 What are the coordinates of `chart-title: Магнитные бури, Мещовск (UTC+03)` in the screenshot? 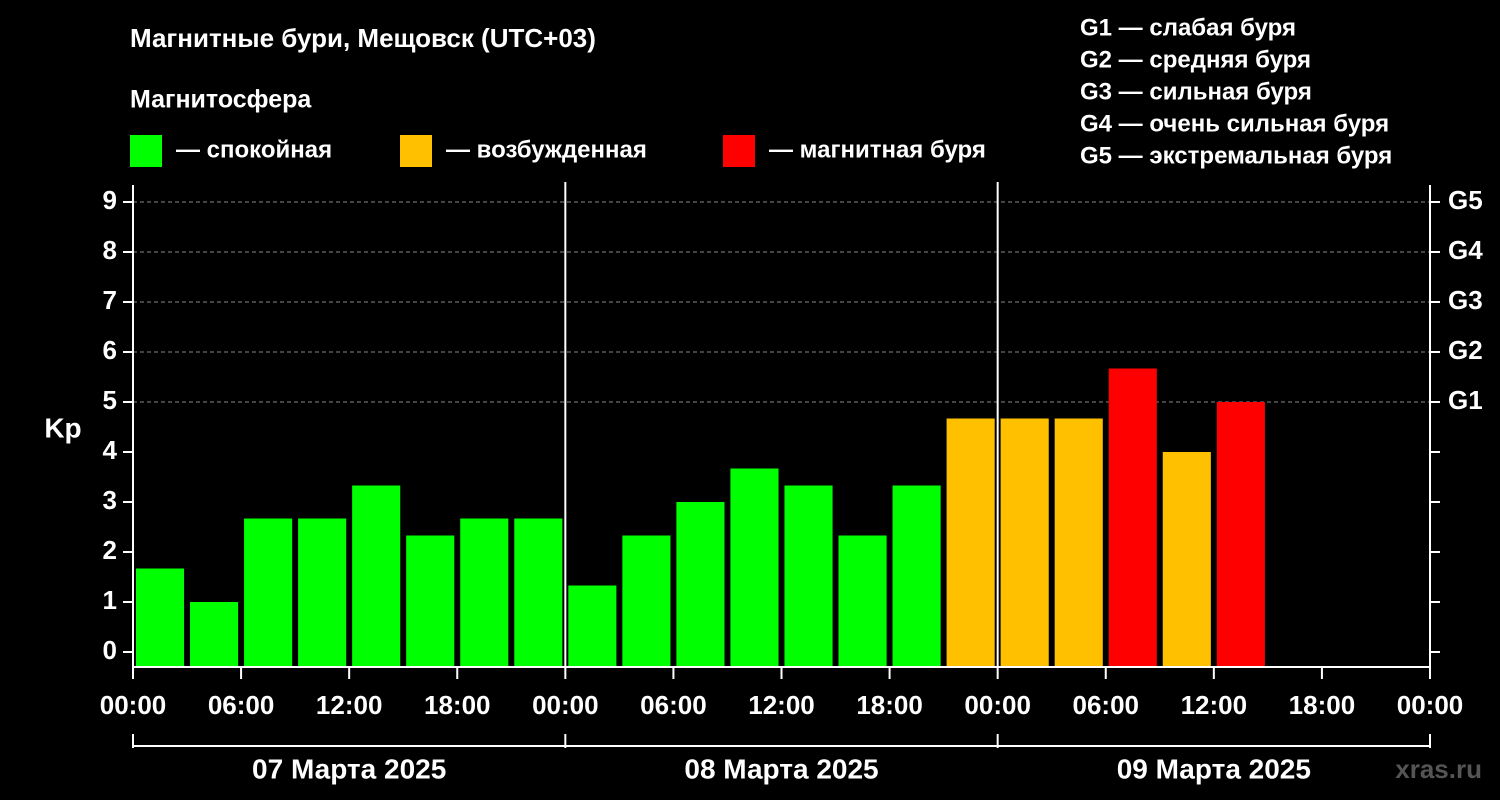 It's located at (363, 38).